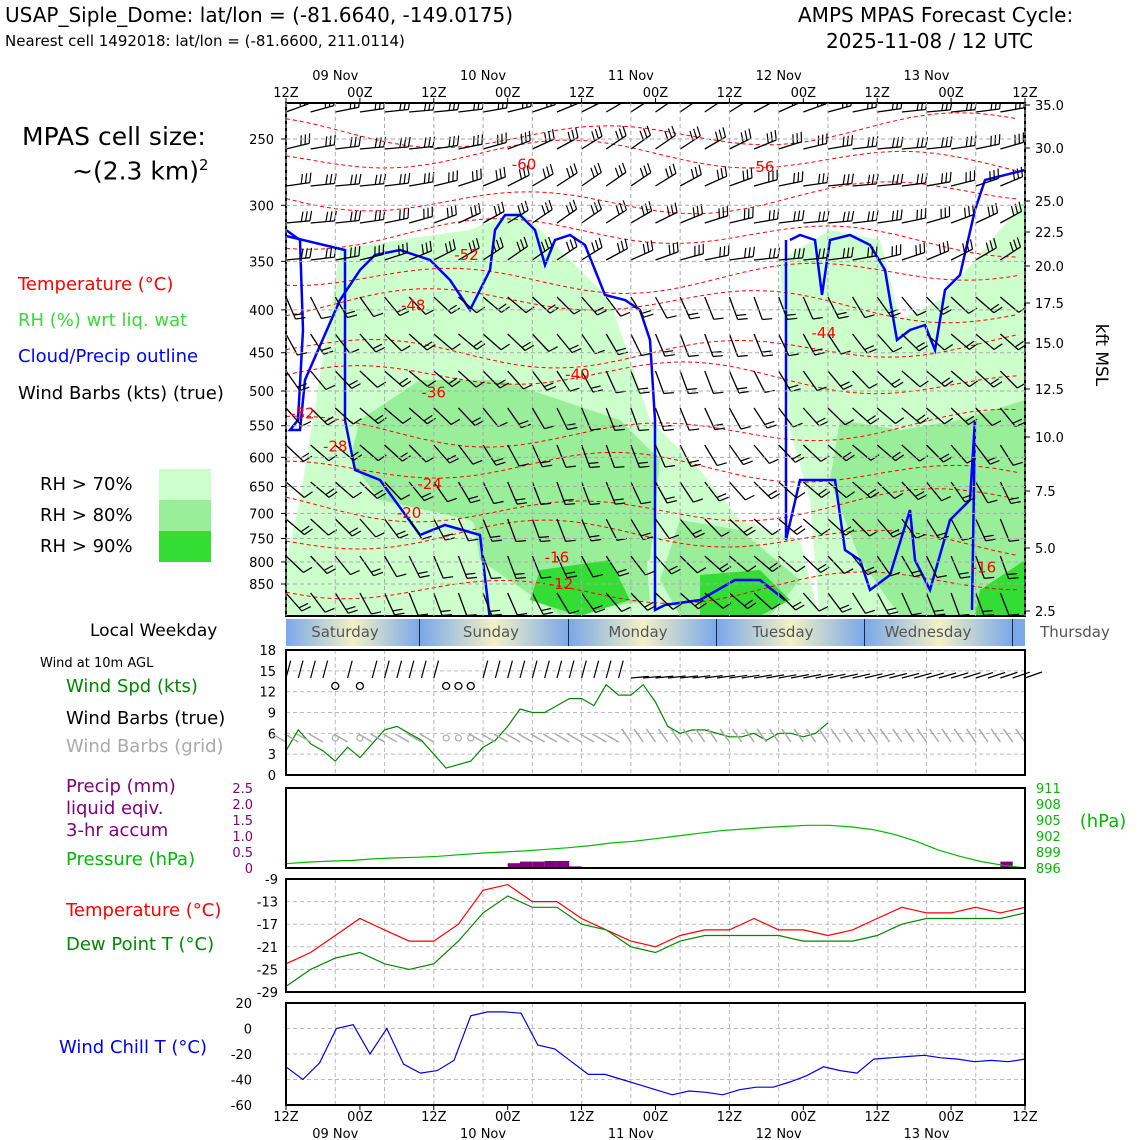  What do you see at coordinates (96, 284) in the screenshot?
I see `legend-temperature: Temperature (°C)` at bounding box center [96, 284].